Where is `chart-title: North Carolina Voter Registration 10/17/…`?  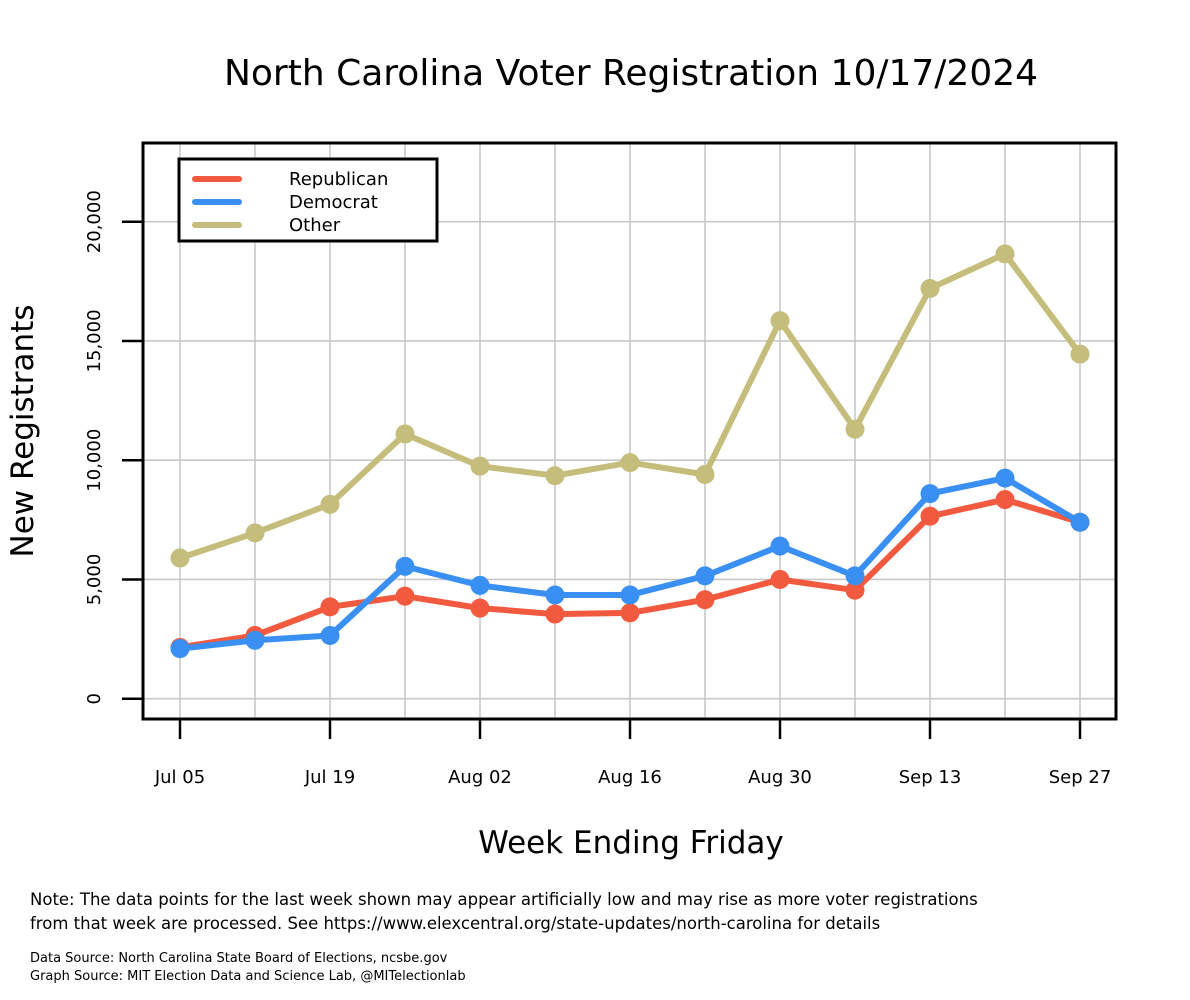
chart-title: North Carolina Voter Registration 10/17/… is located at coordinates (631, 73).